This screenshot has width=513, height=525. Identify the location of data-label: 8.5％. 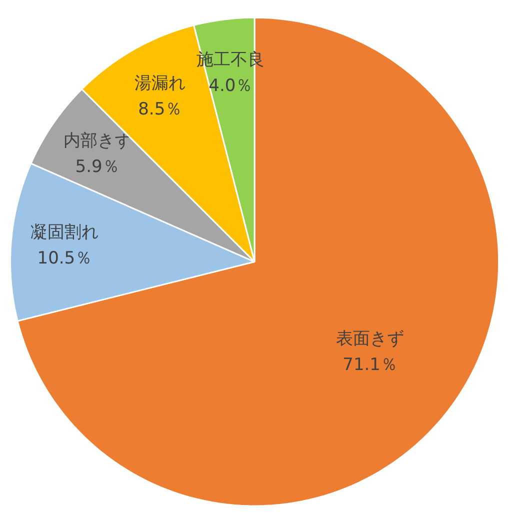
(160, 109).